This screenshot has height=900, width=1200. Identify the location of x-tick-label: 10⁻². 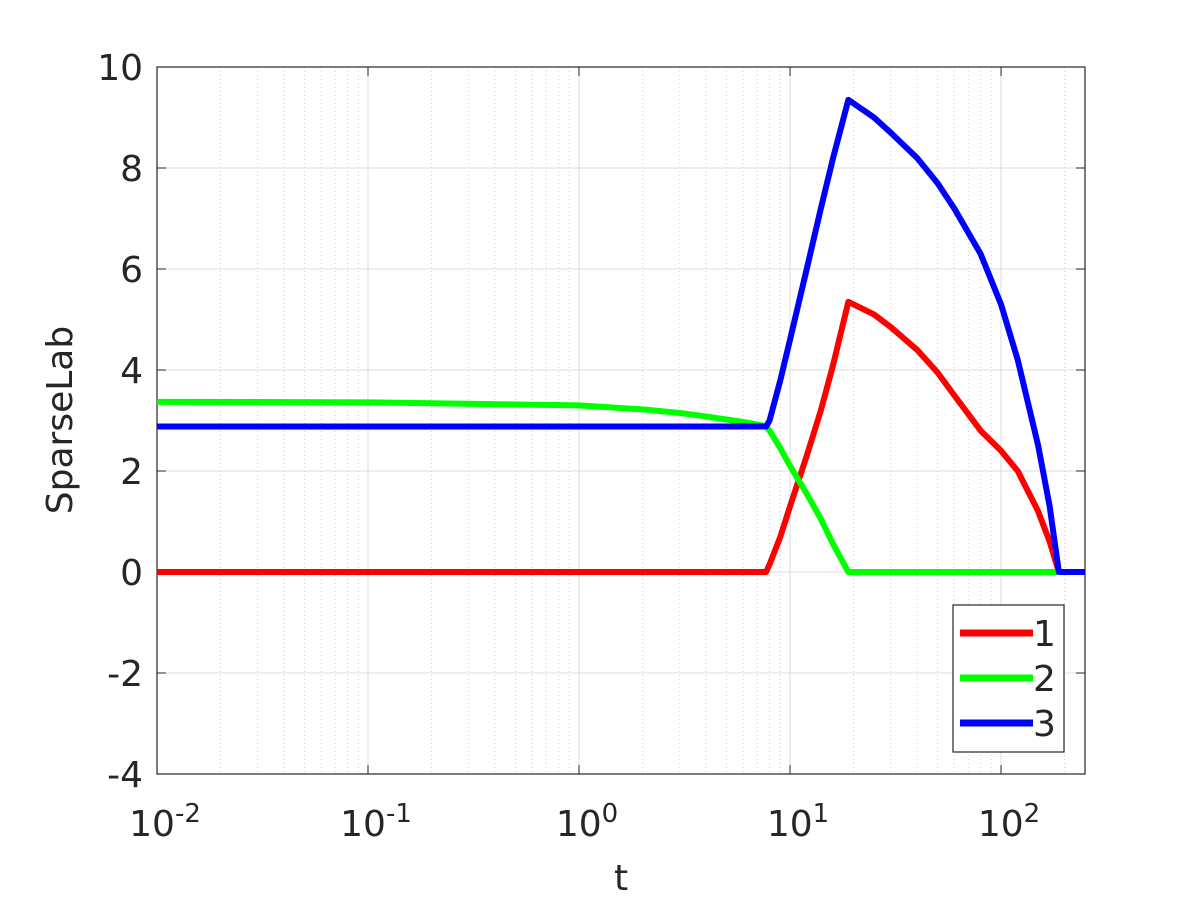
(165, 822).